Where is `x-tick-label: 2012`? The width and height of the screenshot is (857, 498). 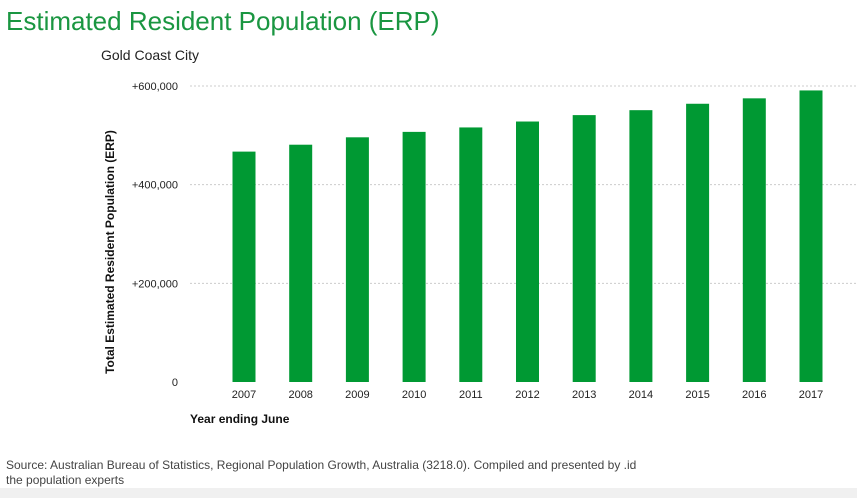 x-tick-label: 2012 is located at coordinates (527, 395).